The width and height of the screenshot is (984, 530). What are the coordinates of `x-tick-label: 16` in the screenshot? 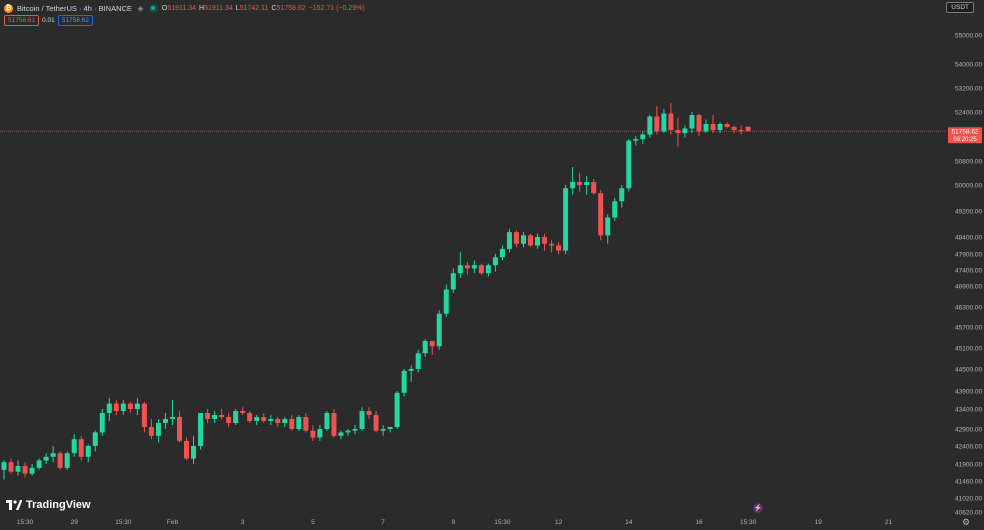 It's located at (699, 522).